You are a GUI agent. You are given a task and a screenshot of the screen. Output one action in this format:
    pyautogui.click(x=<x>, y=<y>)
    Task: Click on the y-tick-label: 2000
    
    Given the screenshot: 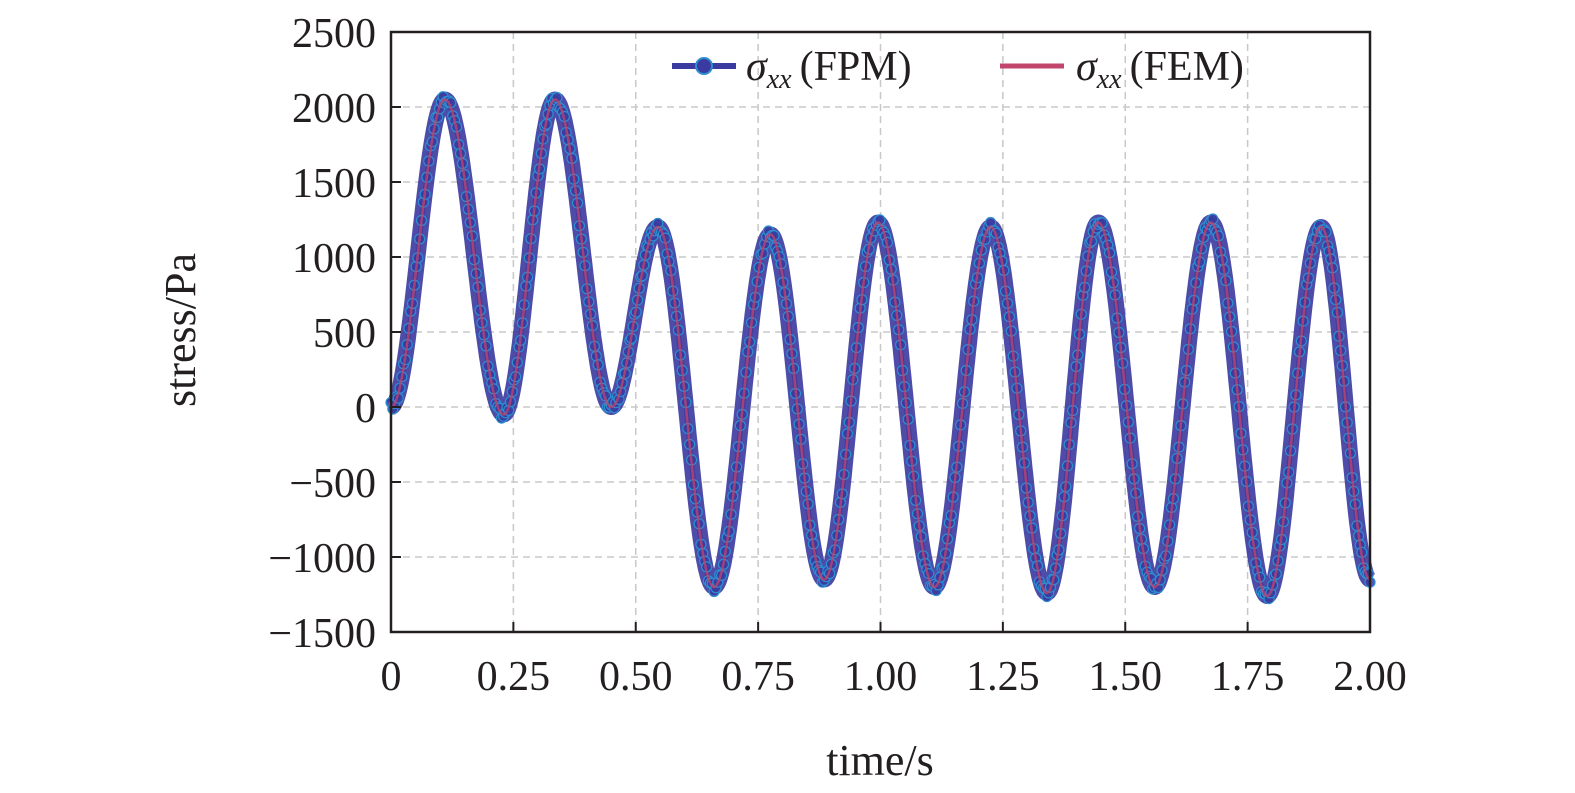 What is the action you would take?
    pyautogui.click(x=334, y=109)
    